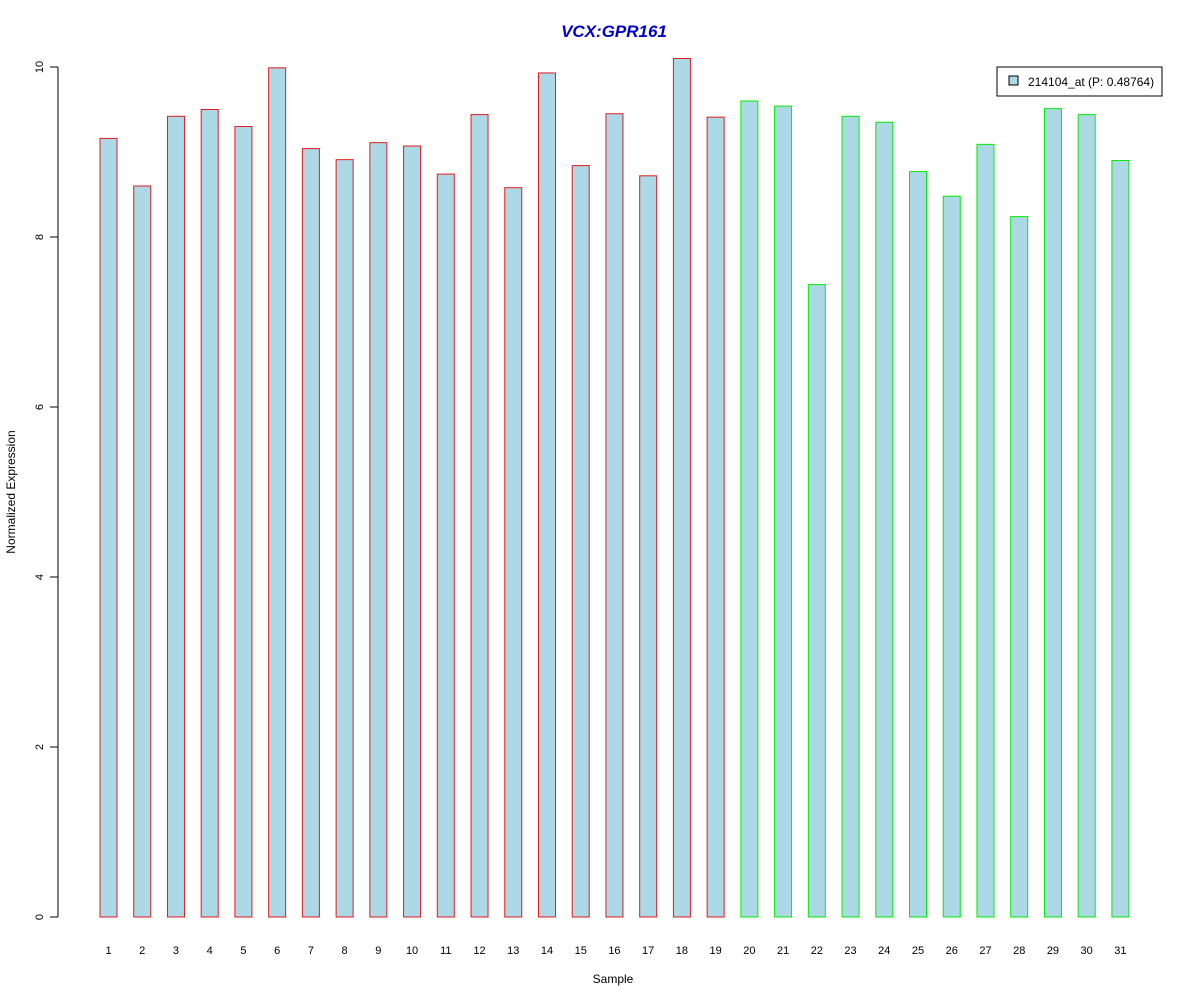 Image resolution: width=1200 pixels, height=1000 pixels. I want to click on x-tick-label: 7, so click(311, 951).